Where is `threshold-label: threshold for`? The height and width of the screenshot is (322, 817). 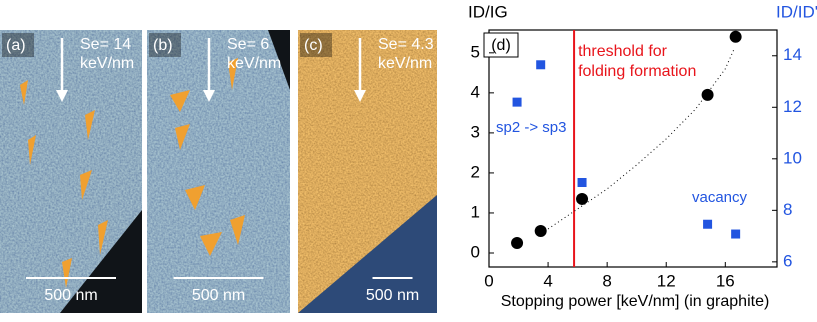 threshold-label: threshold for is located at coordinates (623, 51).